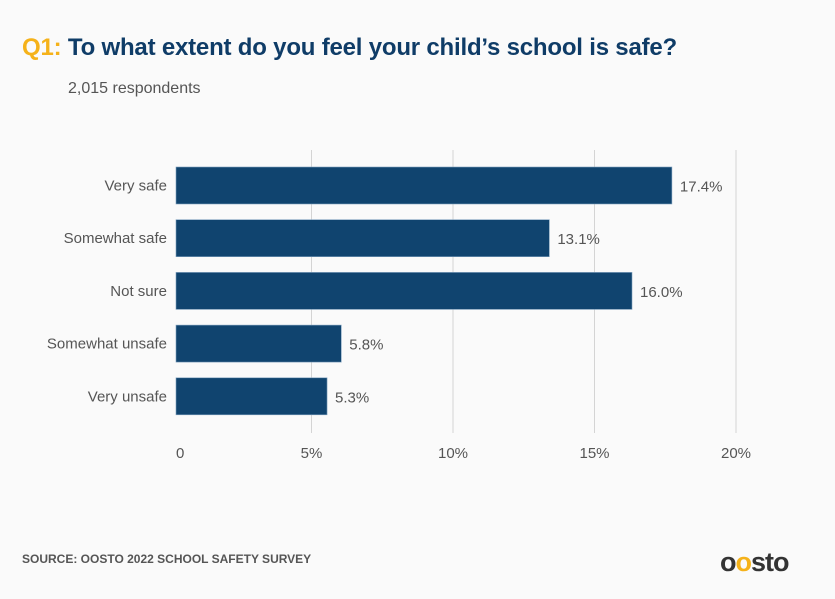 This screenshot has height=599, width=835. What do you see at coordinates (594, 453) in the screenshot?
I see `x-tick-label: 15%` at bounding box center [594, 453].